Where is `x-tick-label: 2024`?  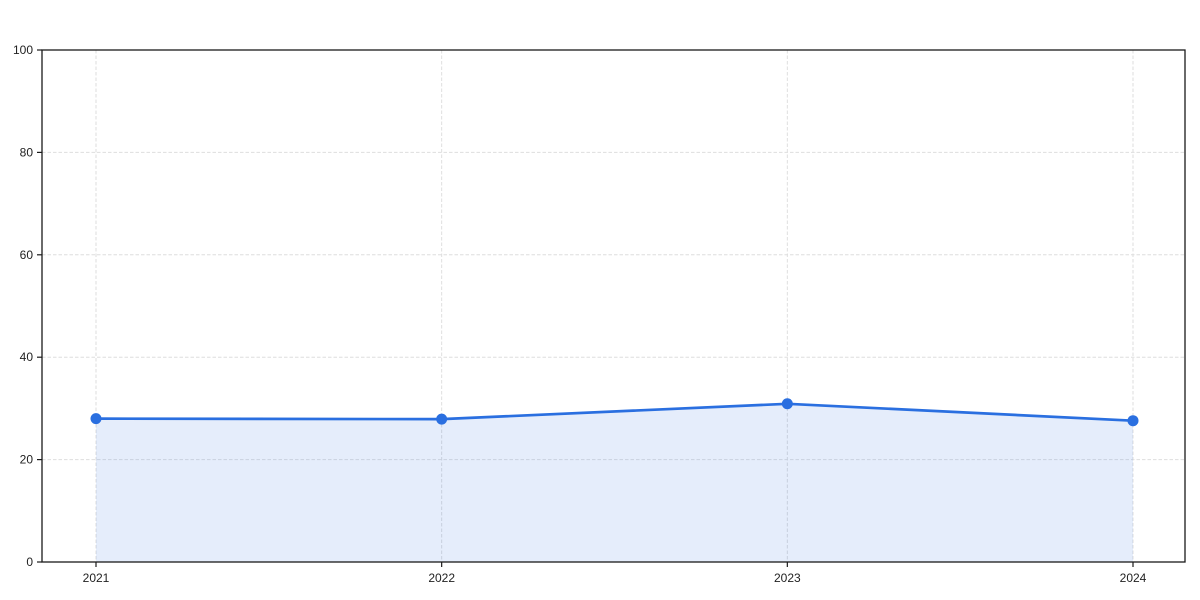 x-tick-label: 2024 is located at coordinates (1133, 578).